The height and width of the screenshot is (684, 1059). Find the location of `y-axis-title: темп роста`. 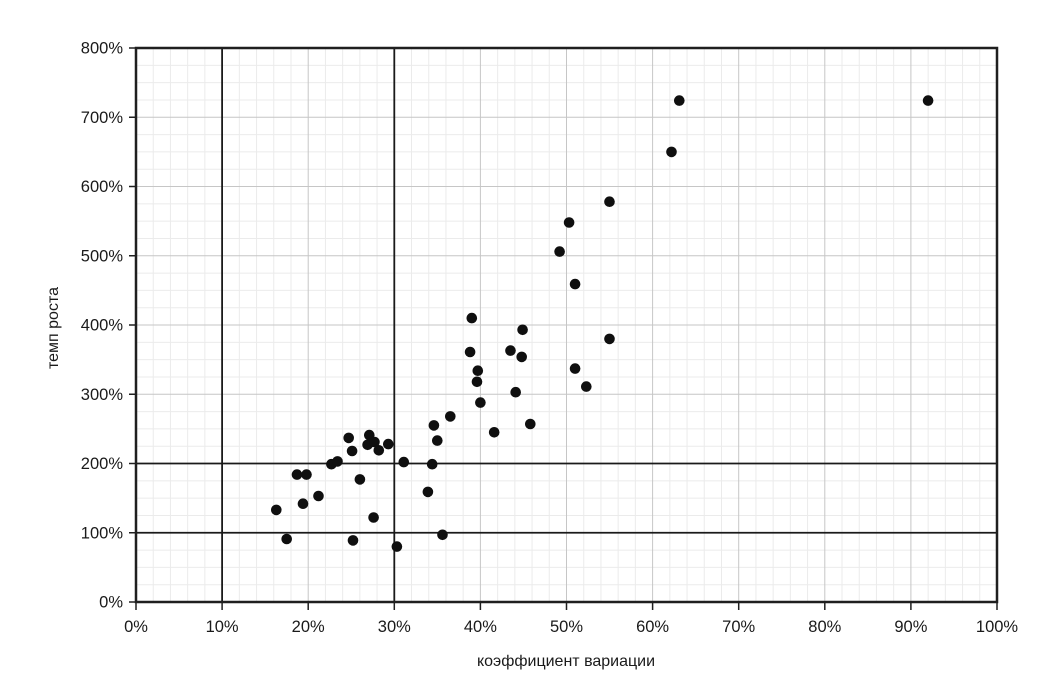

y-axis-title: темп роста is located at coordinates (53, 328).